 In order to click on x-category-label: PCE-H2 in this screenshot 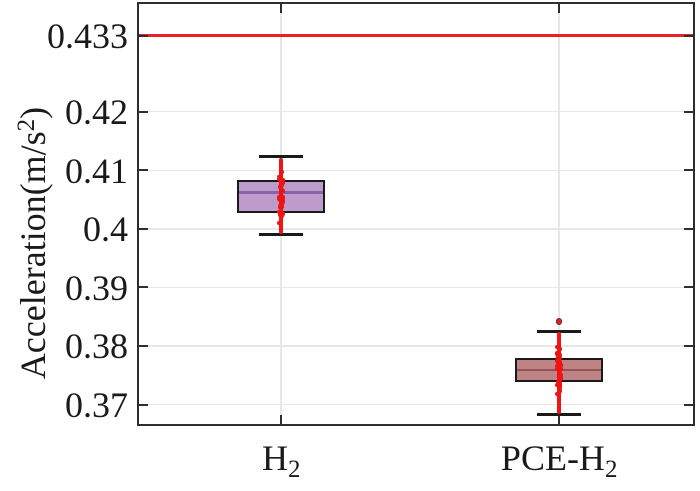, I will do `click(559, 461)`.